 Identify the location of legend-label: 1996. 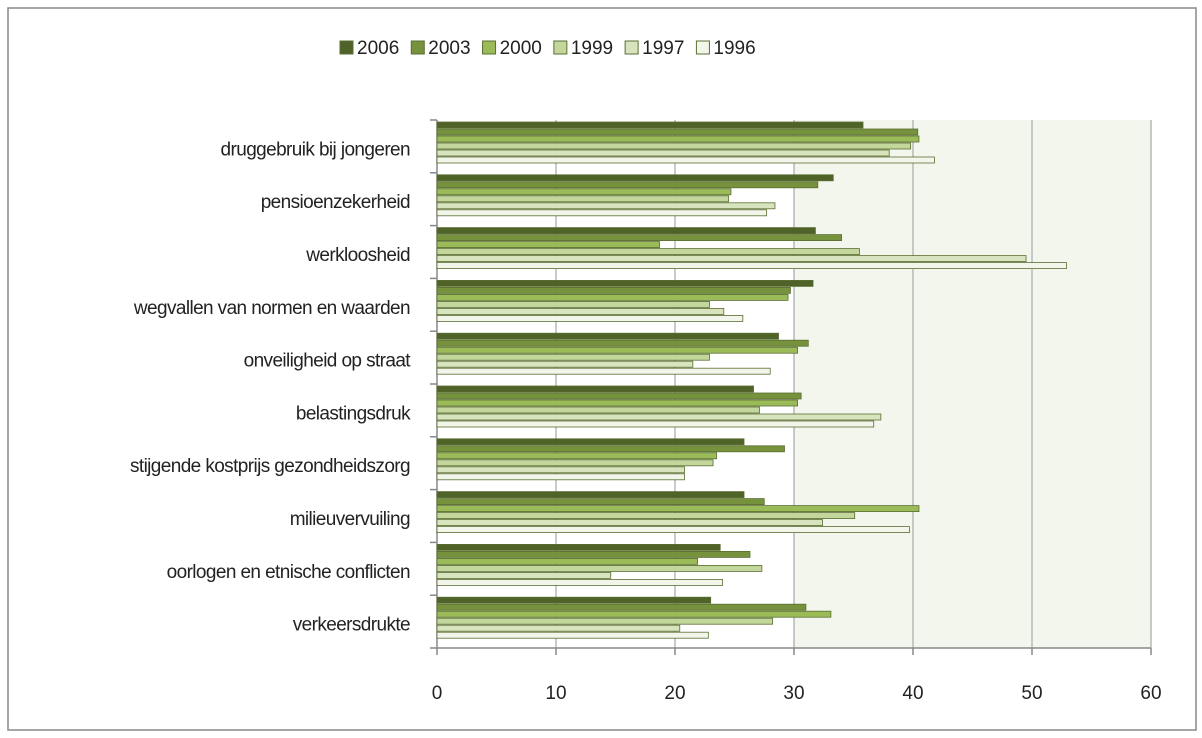
(734, 48).